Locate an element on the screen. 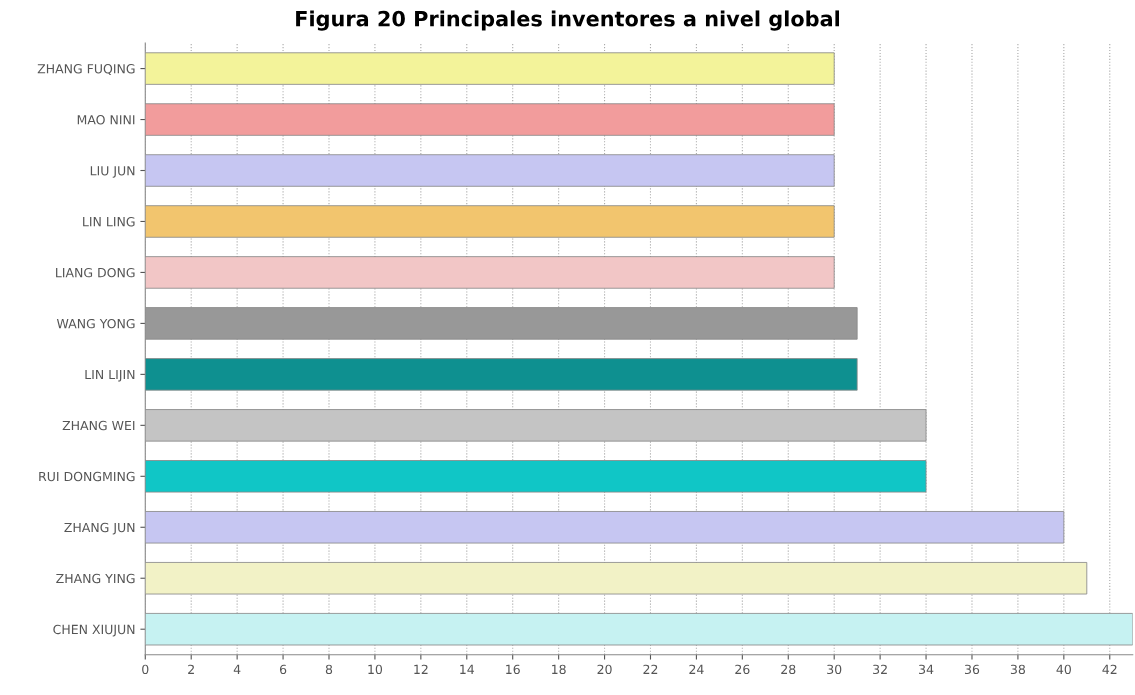 The image size is (1135, 695). x-tick-label: 36 is located at coordinates (972, 669).